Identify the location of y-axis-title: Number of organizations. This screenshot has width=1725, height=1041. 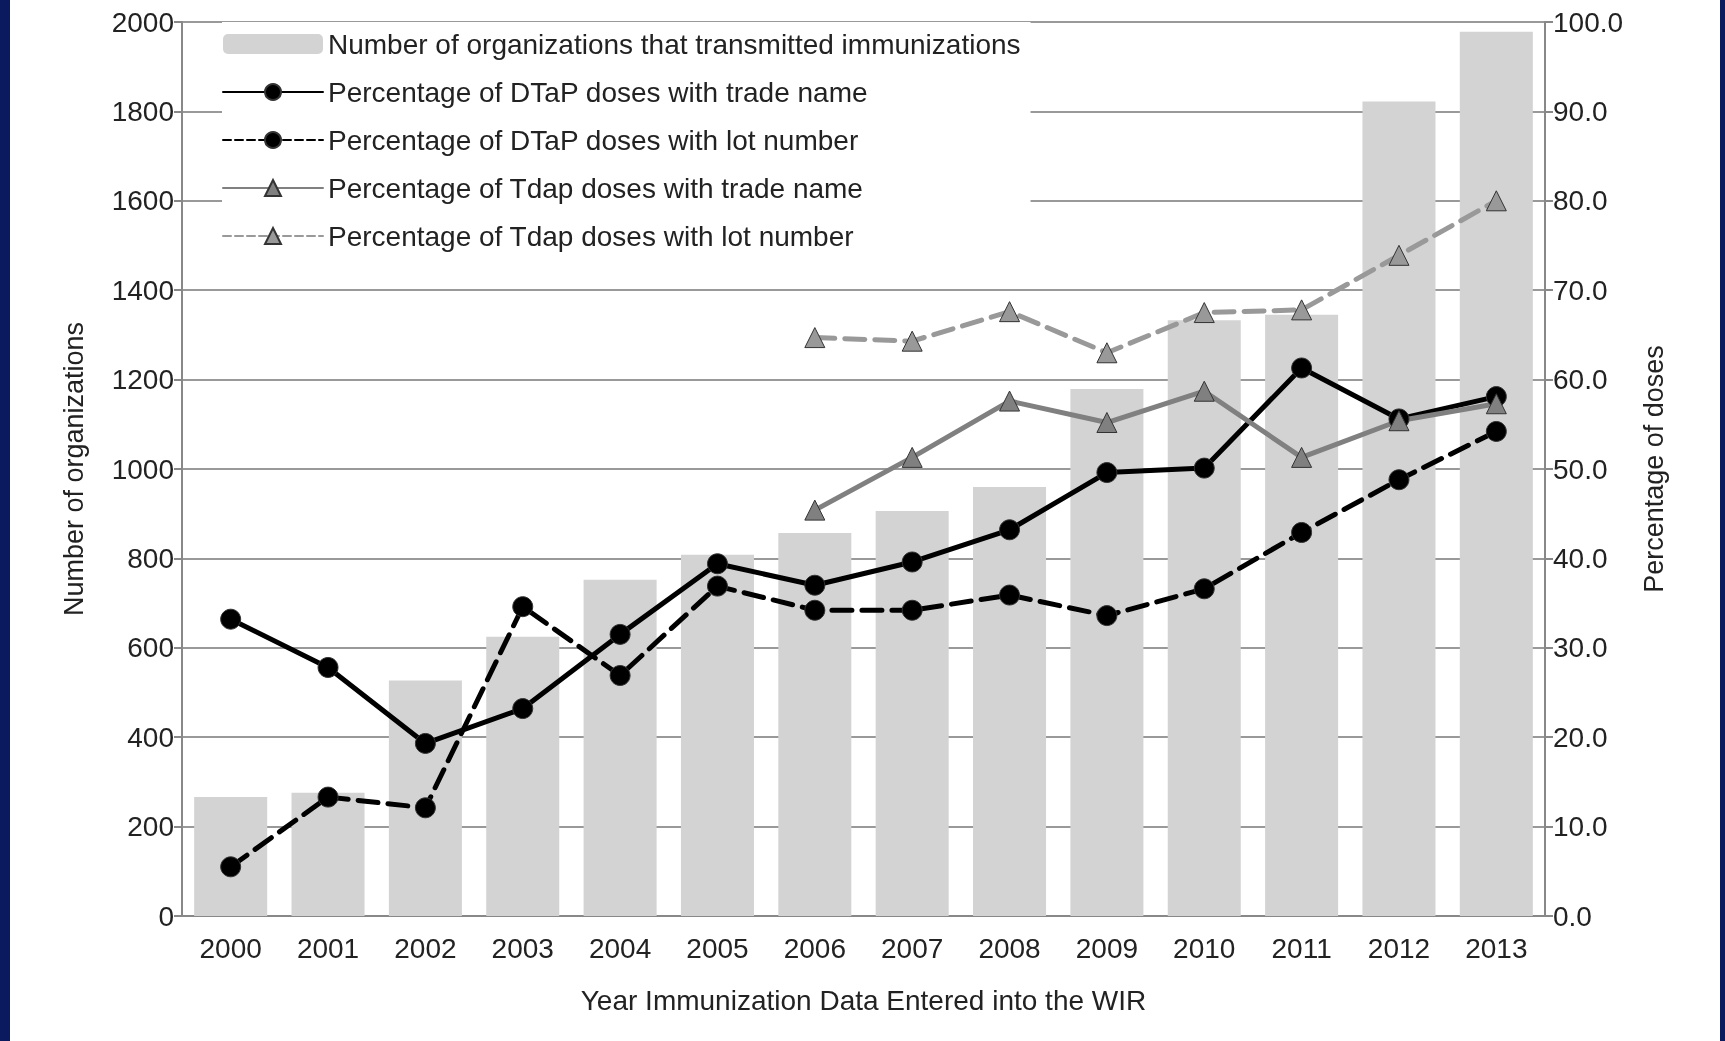
(73, 469).